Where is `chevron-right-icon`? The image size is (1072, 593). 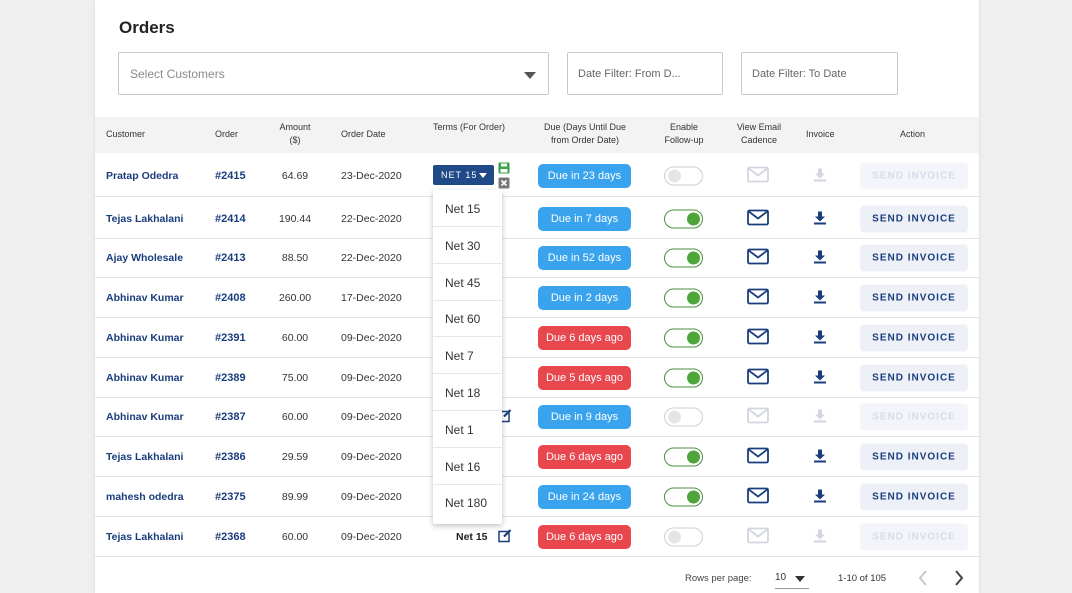
chevron-right-icon is located at coordinates (959, 580).